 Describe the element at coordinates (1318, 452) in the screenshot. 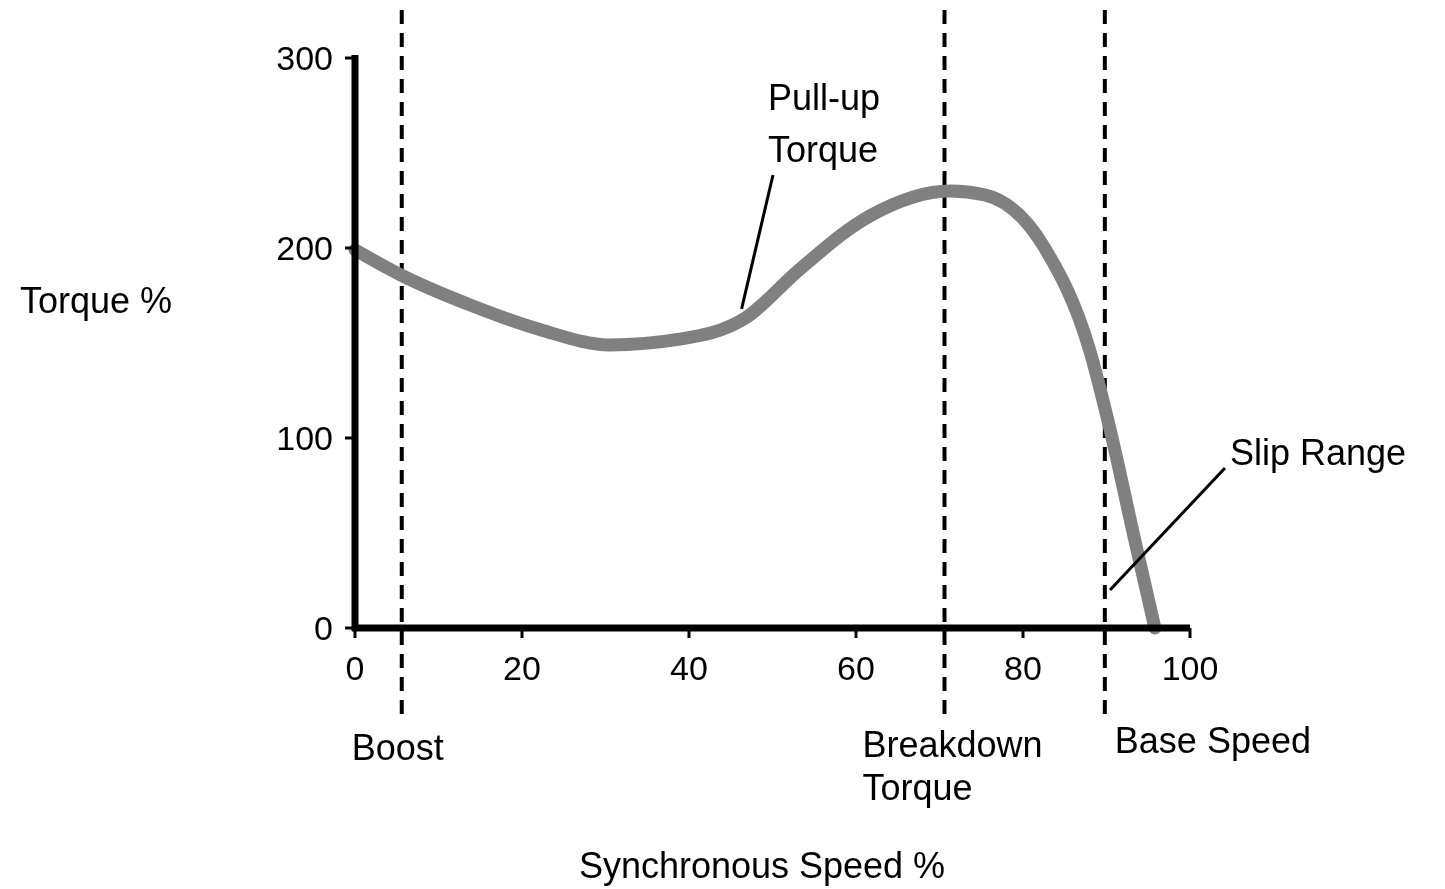

I see `text: Slip Range` at that location.